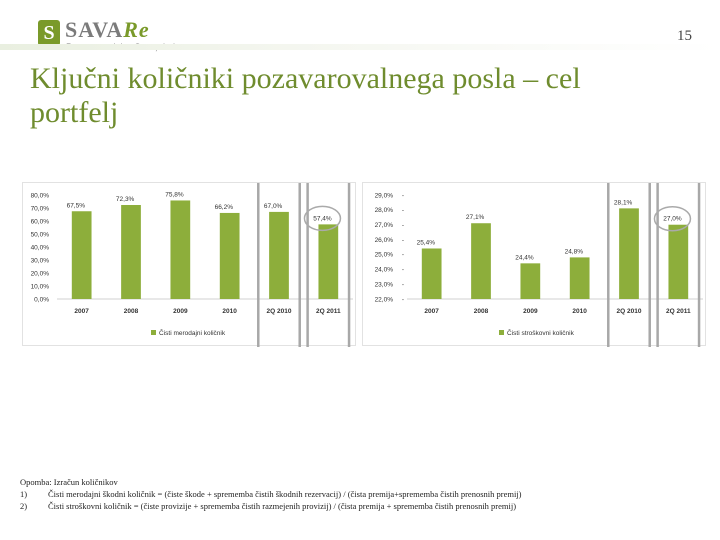  Describe the element at coordinates (384, 225) in the screenshot. I see `y-tick-label: 27,0%` at that location.